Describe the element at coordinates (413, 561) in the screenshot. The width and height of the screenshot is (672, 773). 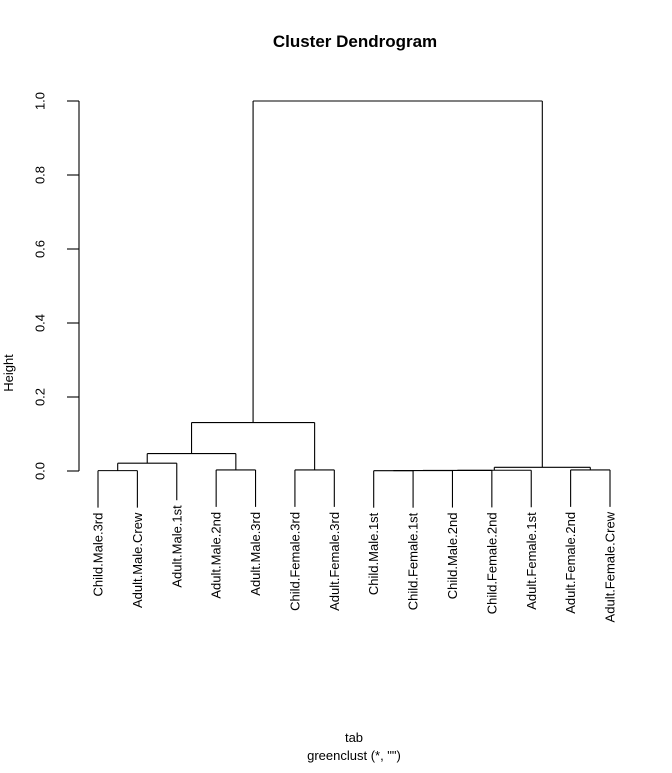
I see `leaf-label: Child.Female.1st` at that location.